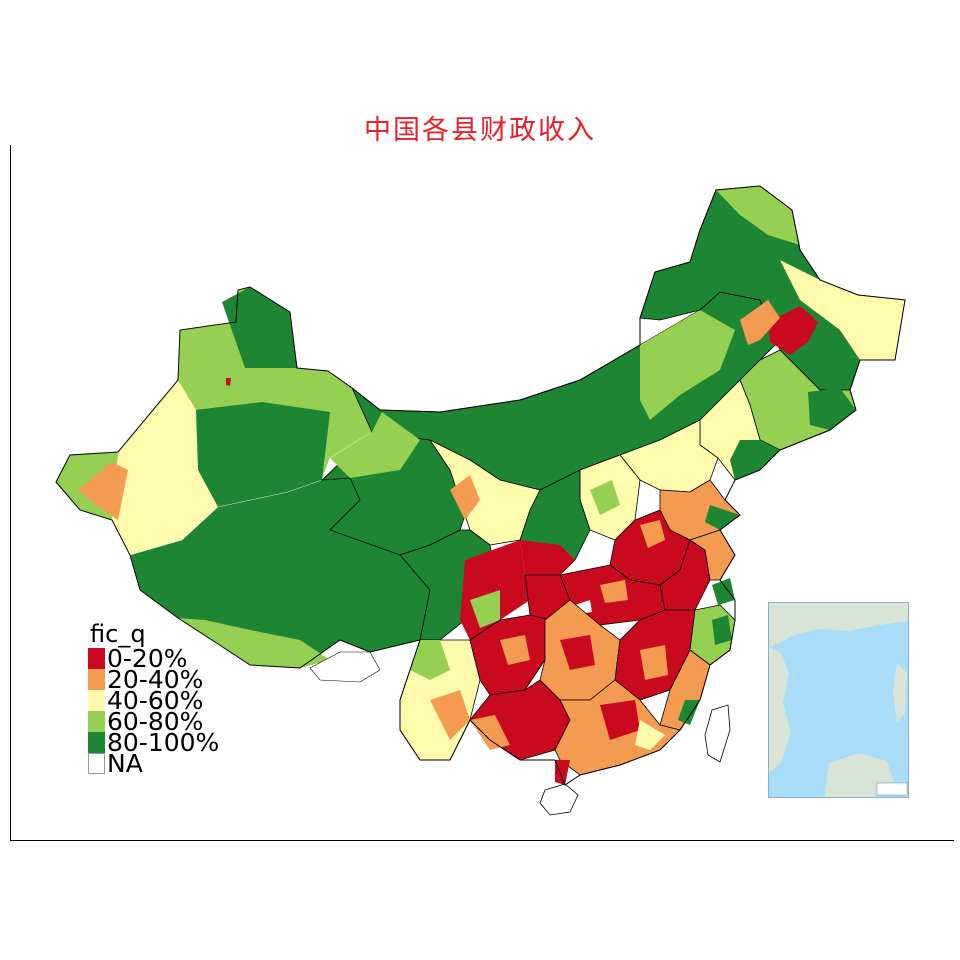 This screenshot has width=960, height=960. What do you see at coordinates (490, 732) in the screenshot?
I see `region-guangxi-orange` at bounding box center [490, 732].